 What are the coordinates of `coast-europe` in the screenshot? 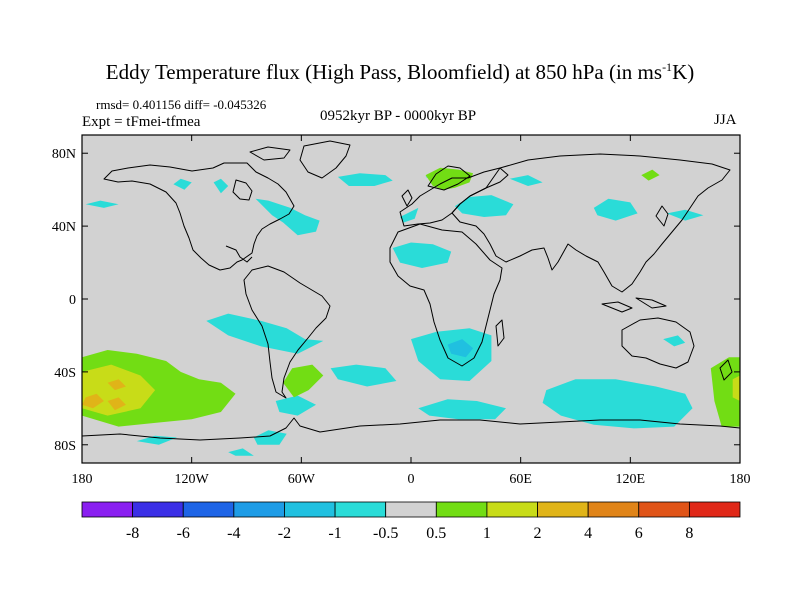 It's located at (454, 197).